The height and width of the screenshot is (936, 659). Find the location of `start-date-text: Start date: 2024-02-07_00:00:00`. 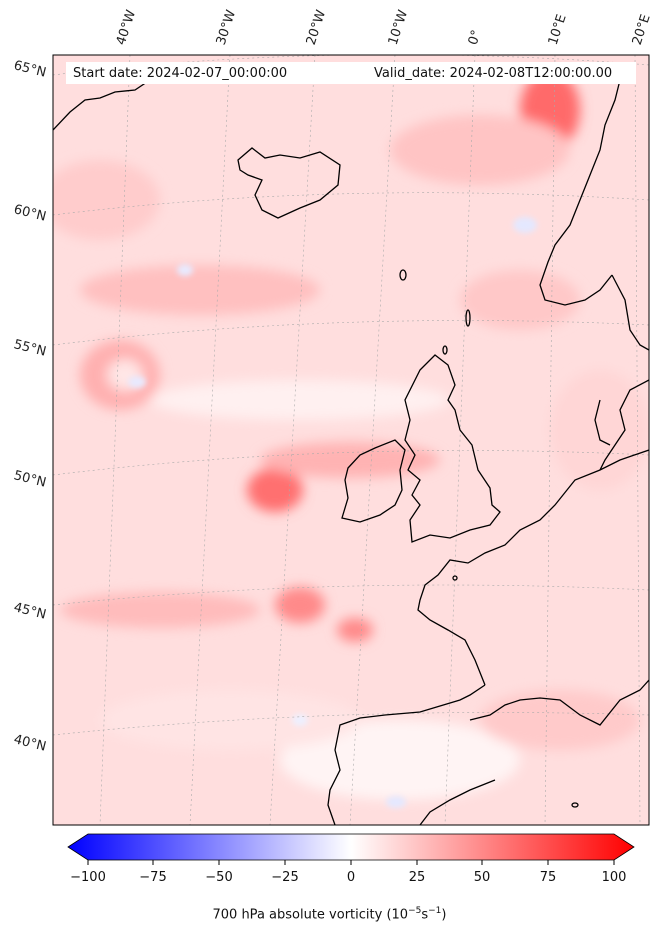

start-date-text: Start date: 2024-02-07_00:00:00 is located at coordinates (180, 73).